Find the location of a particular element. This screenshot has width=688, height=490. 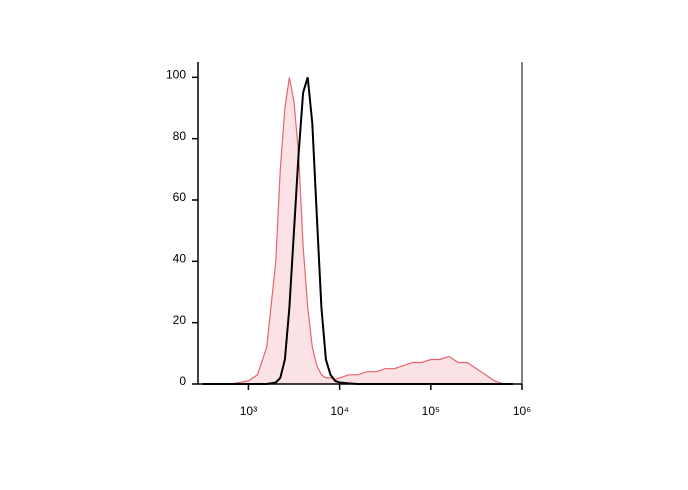

y-tick-label: 60 is located at coordinates (180, 197).